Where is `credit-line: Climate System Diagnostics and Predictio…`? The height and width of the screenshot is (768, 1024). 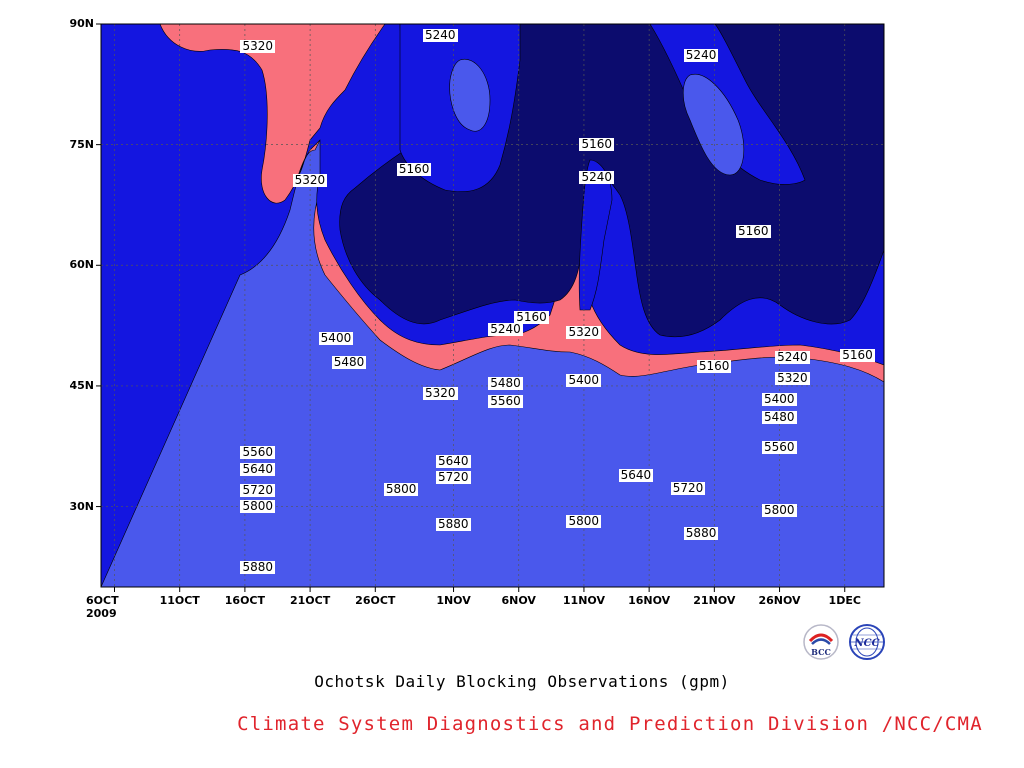 credit-line: Climate System Diagnostics and Predictio… is located at coordinates (610, 724).